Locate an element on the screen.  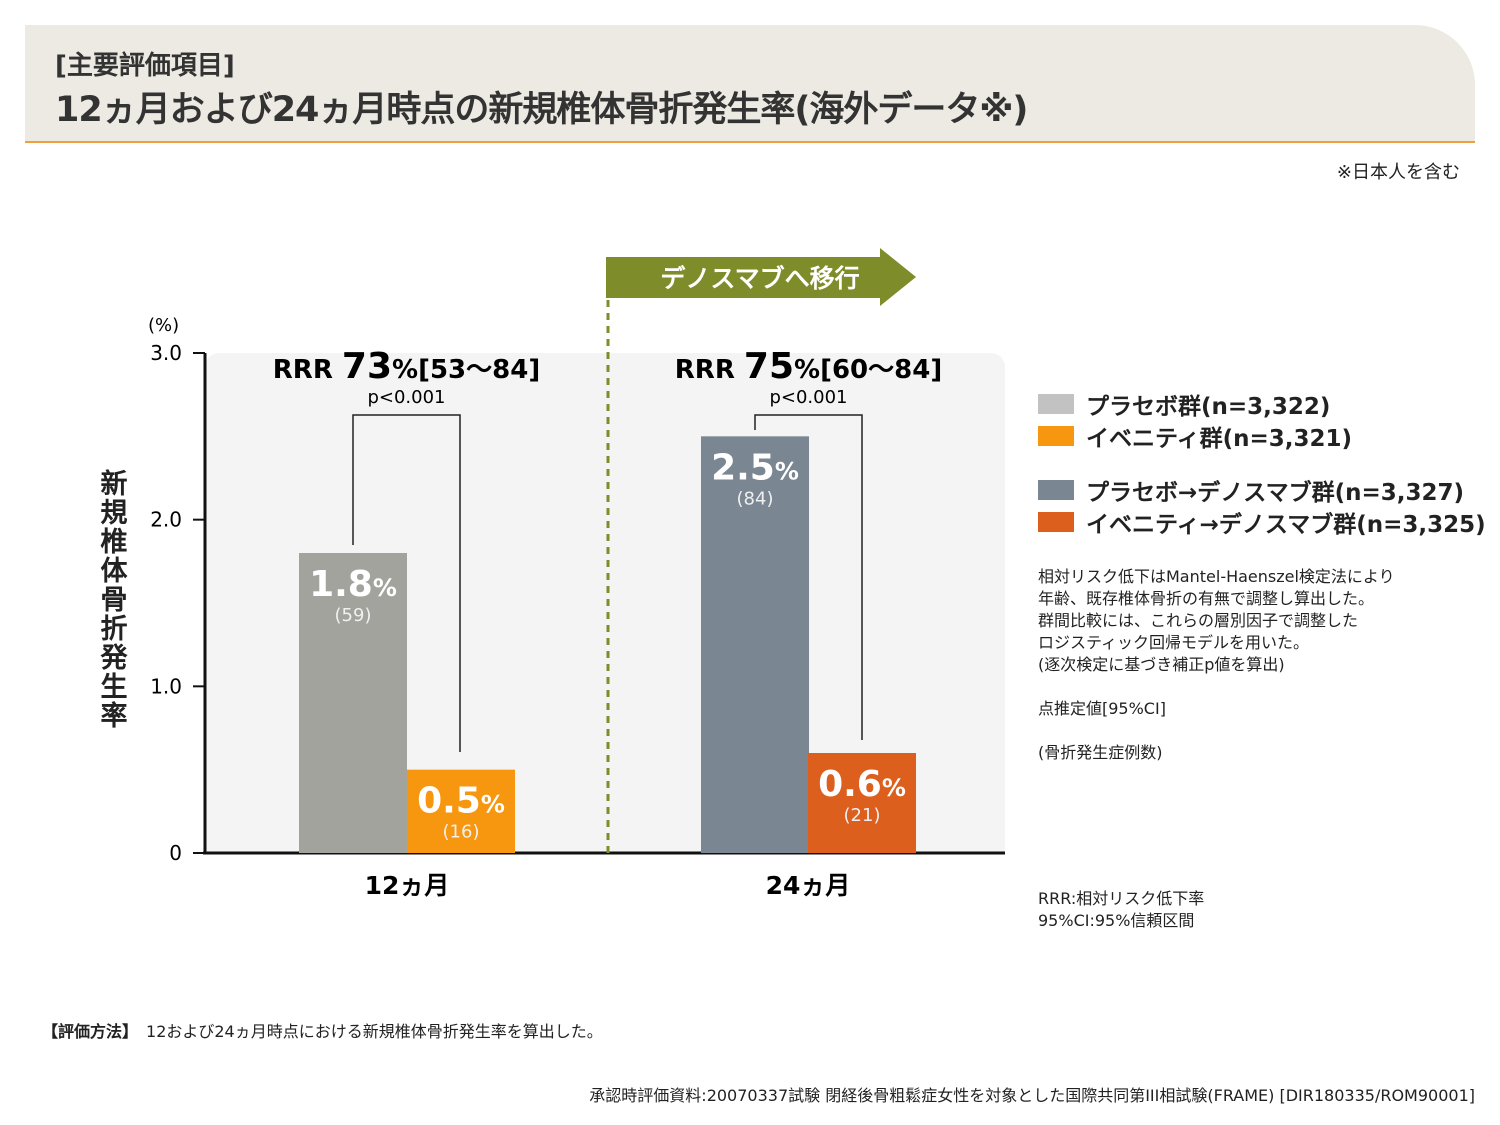
bar-count-label: (84) is located at coordinates (755, 498).